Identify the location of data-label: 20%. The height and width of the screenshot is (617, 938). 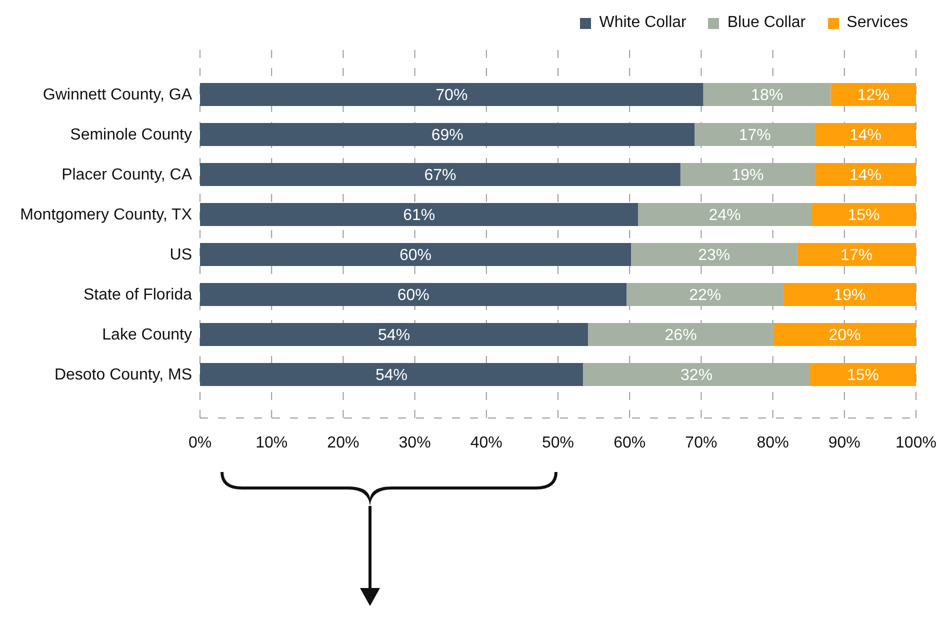
(844, 335).